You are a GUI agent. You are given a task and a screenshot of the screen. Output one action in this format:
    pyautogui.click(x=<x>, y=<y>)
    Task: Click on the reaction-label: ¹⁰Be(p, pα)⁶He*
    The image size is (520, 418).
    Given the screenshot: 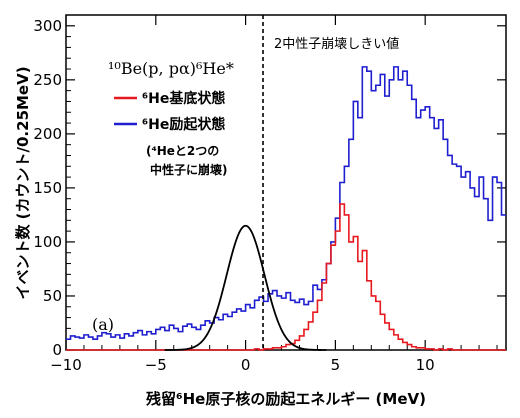 What is the action you would take?
    pyautogui.click(x=171, y=68)
    